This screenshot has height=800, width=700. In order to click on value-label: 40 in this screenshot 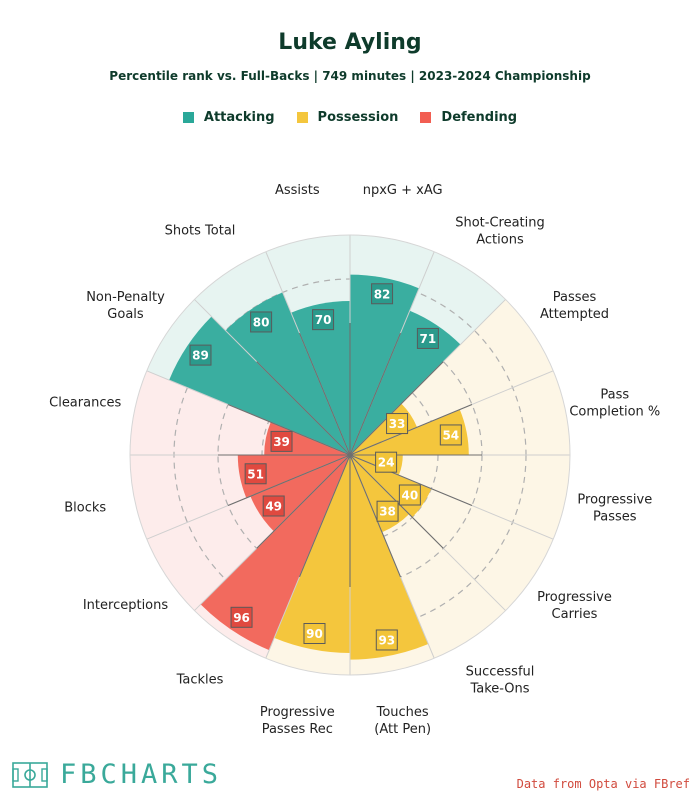, I will do `click(410, 496)`.